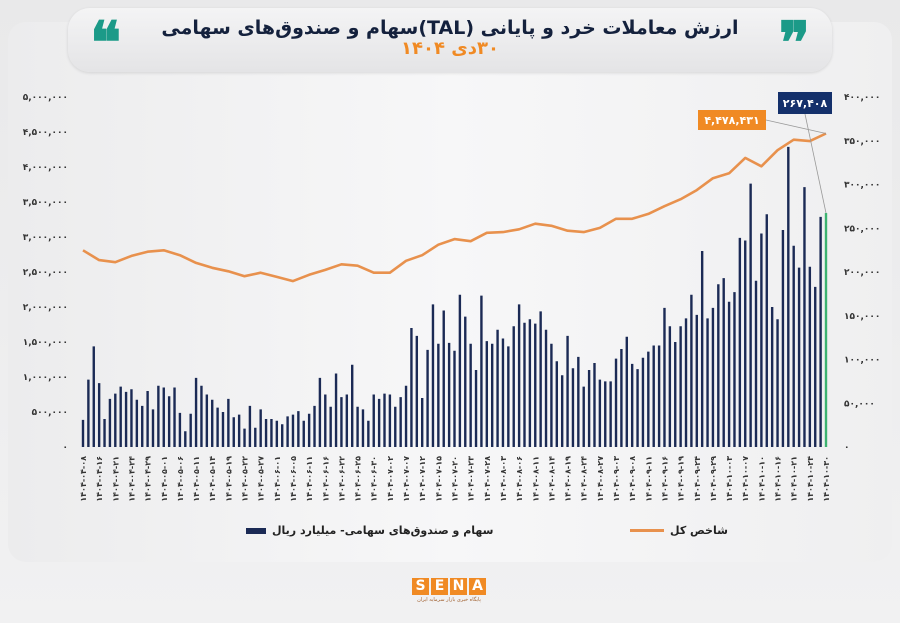 The width and height of the screenshot is (900, 623). Describe the element at coordinates (664, 479) in the screenshot. I see `x-axis-tick: ۱۴۰۴-۰۹-۱۶` at that location.